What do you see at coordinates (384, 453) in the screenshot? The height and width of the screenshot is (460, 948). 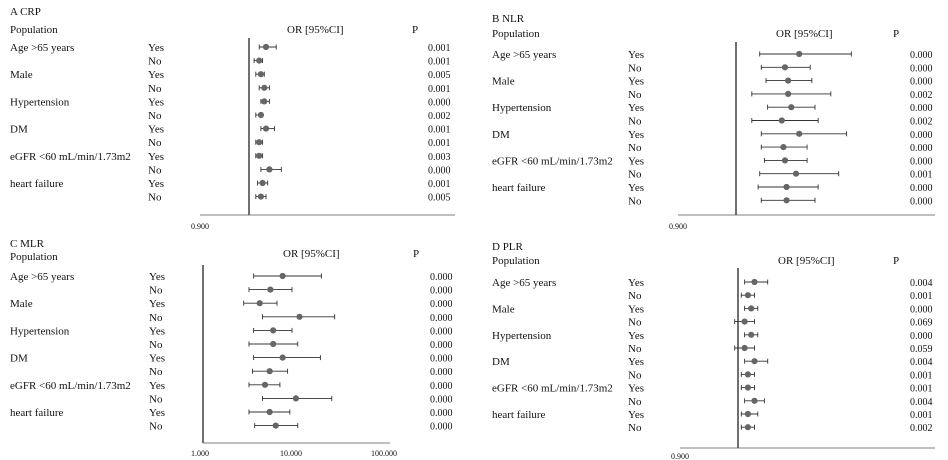 I see `x-tick-label: 100.000` at bounding box center [384, 453].